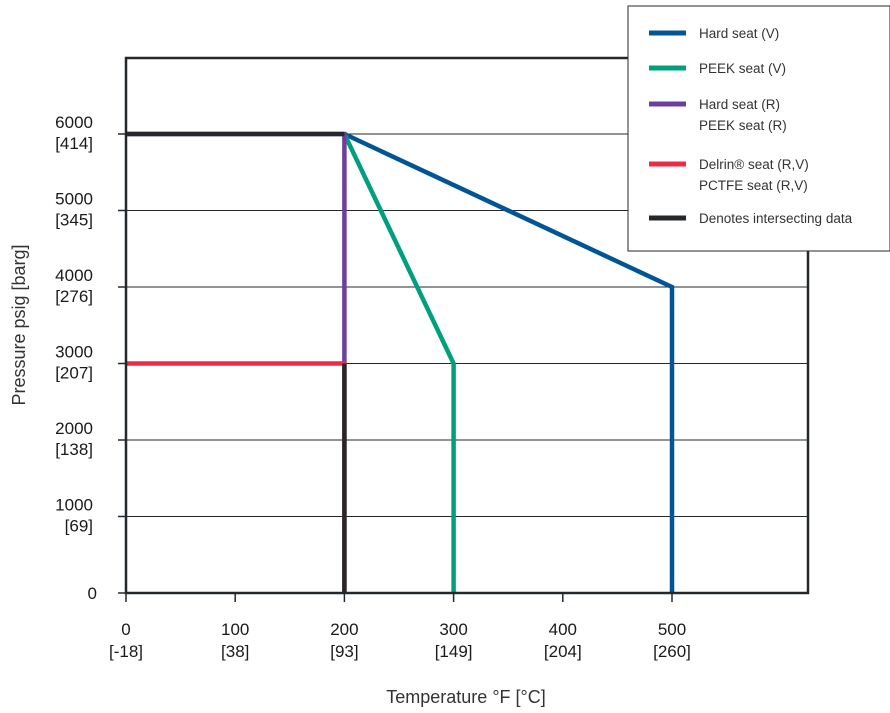 Image resolution: width=890 pixels, height=713 pixels. Describe the element at coordinates (74, 428) in the screenshot. I see `y-tick-label: 2000` at that location.